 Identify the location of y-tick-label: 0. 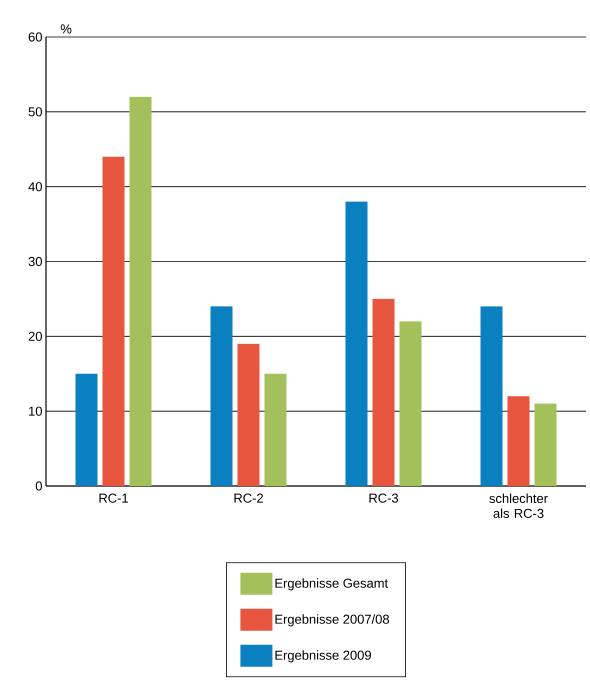
(39, 486).